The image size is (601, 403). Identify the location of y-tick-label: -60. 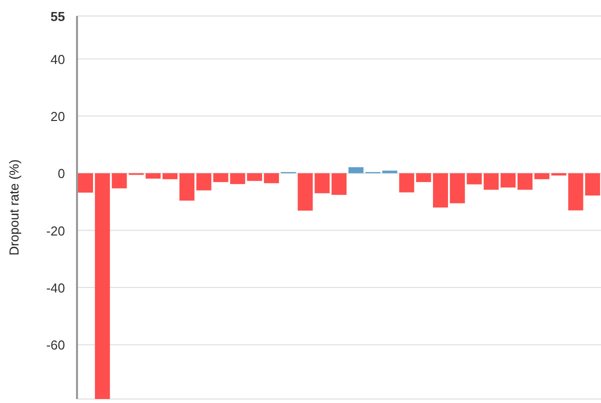
(55, 345).